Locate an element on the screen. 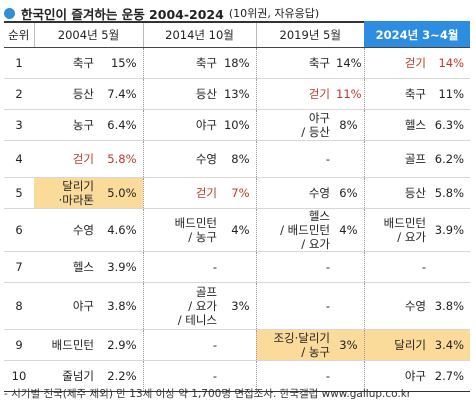 This screenshot has width=476, height=412. sport-name-cell: 야구 / 등산 is located at coordinates (295, 125).